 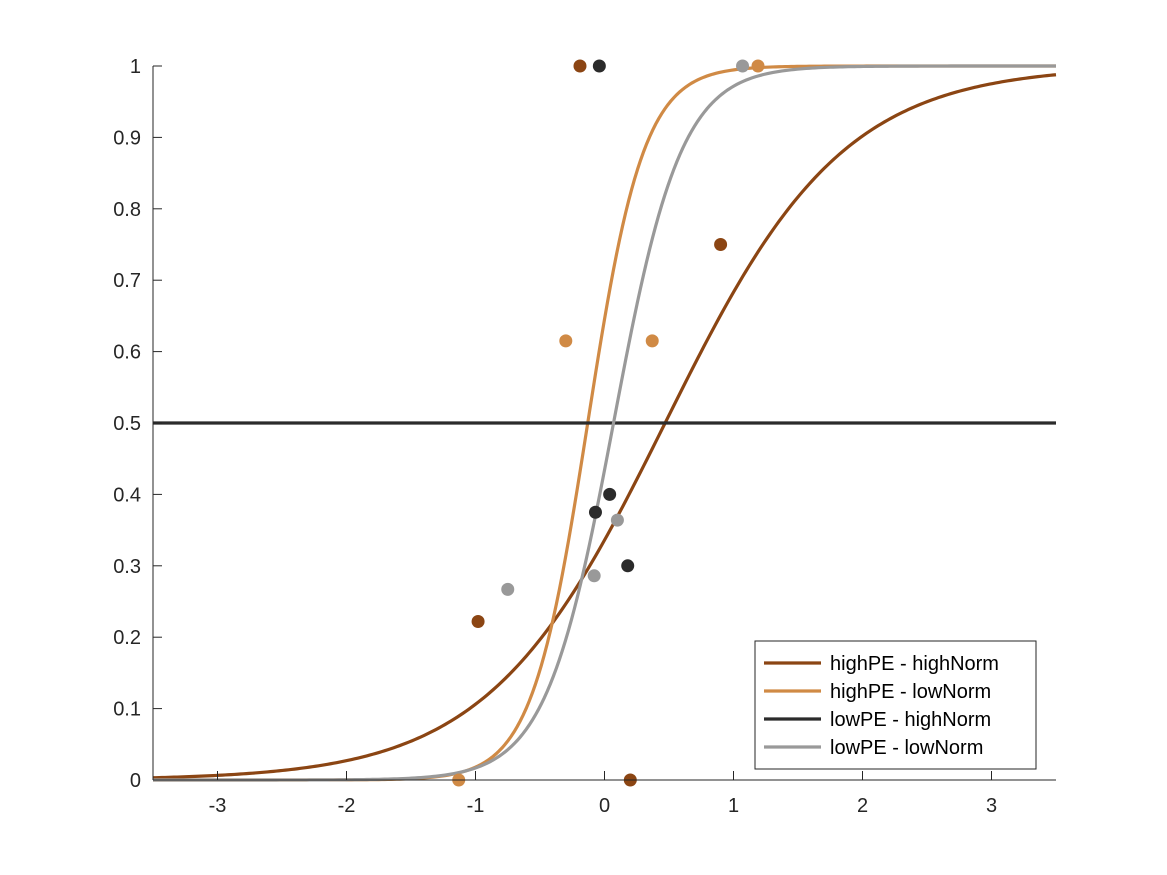 I want to click on y-tick-label: 0.8, so click(x=127, y=210).